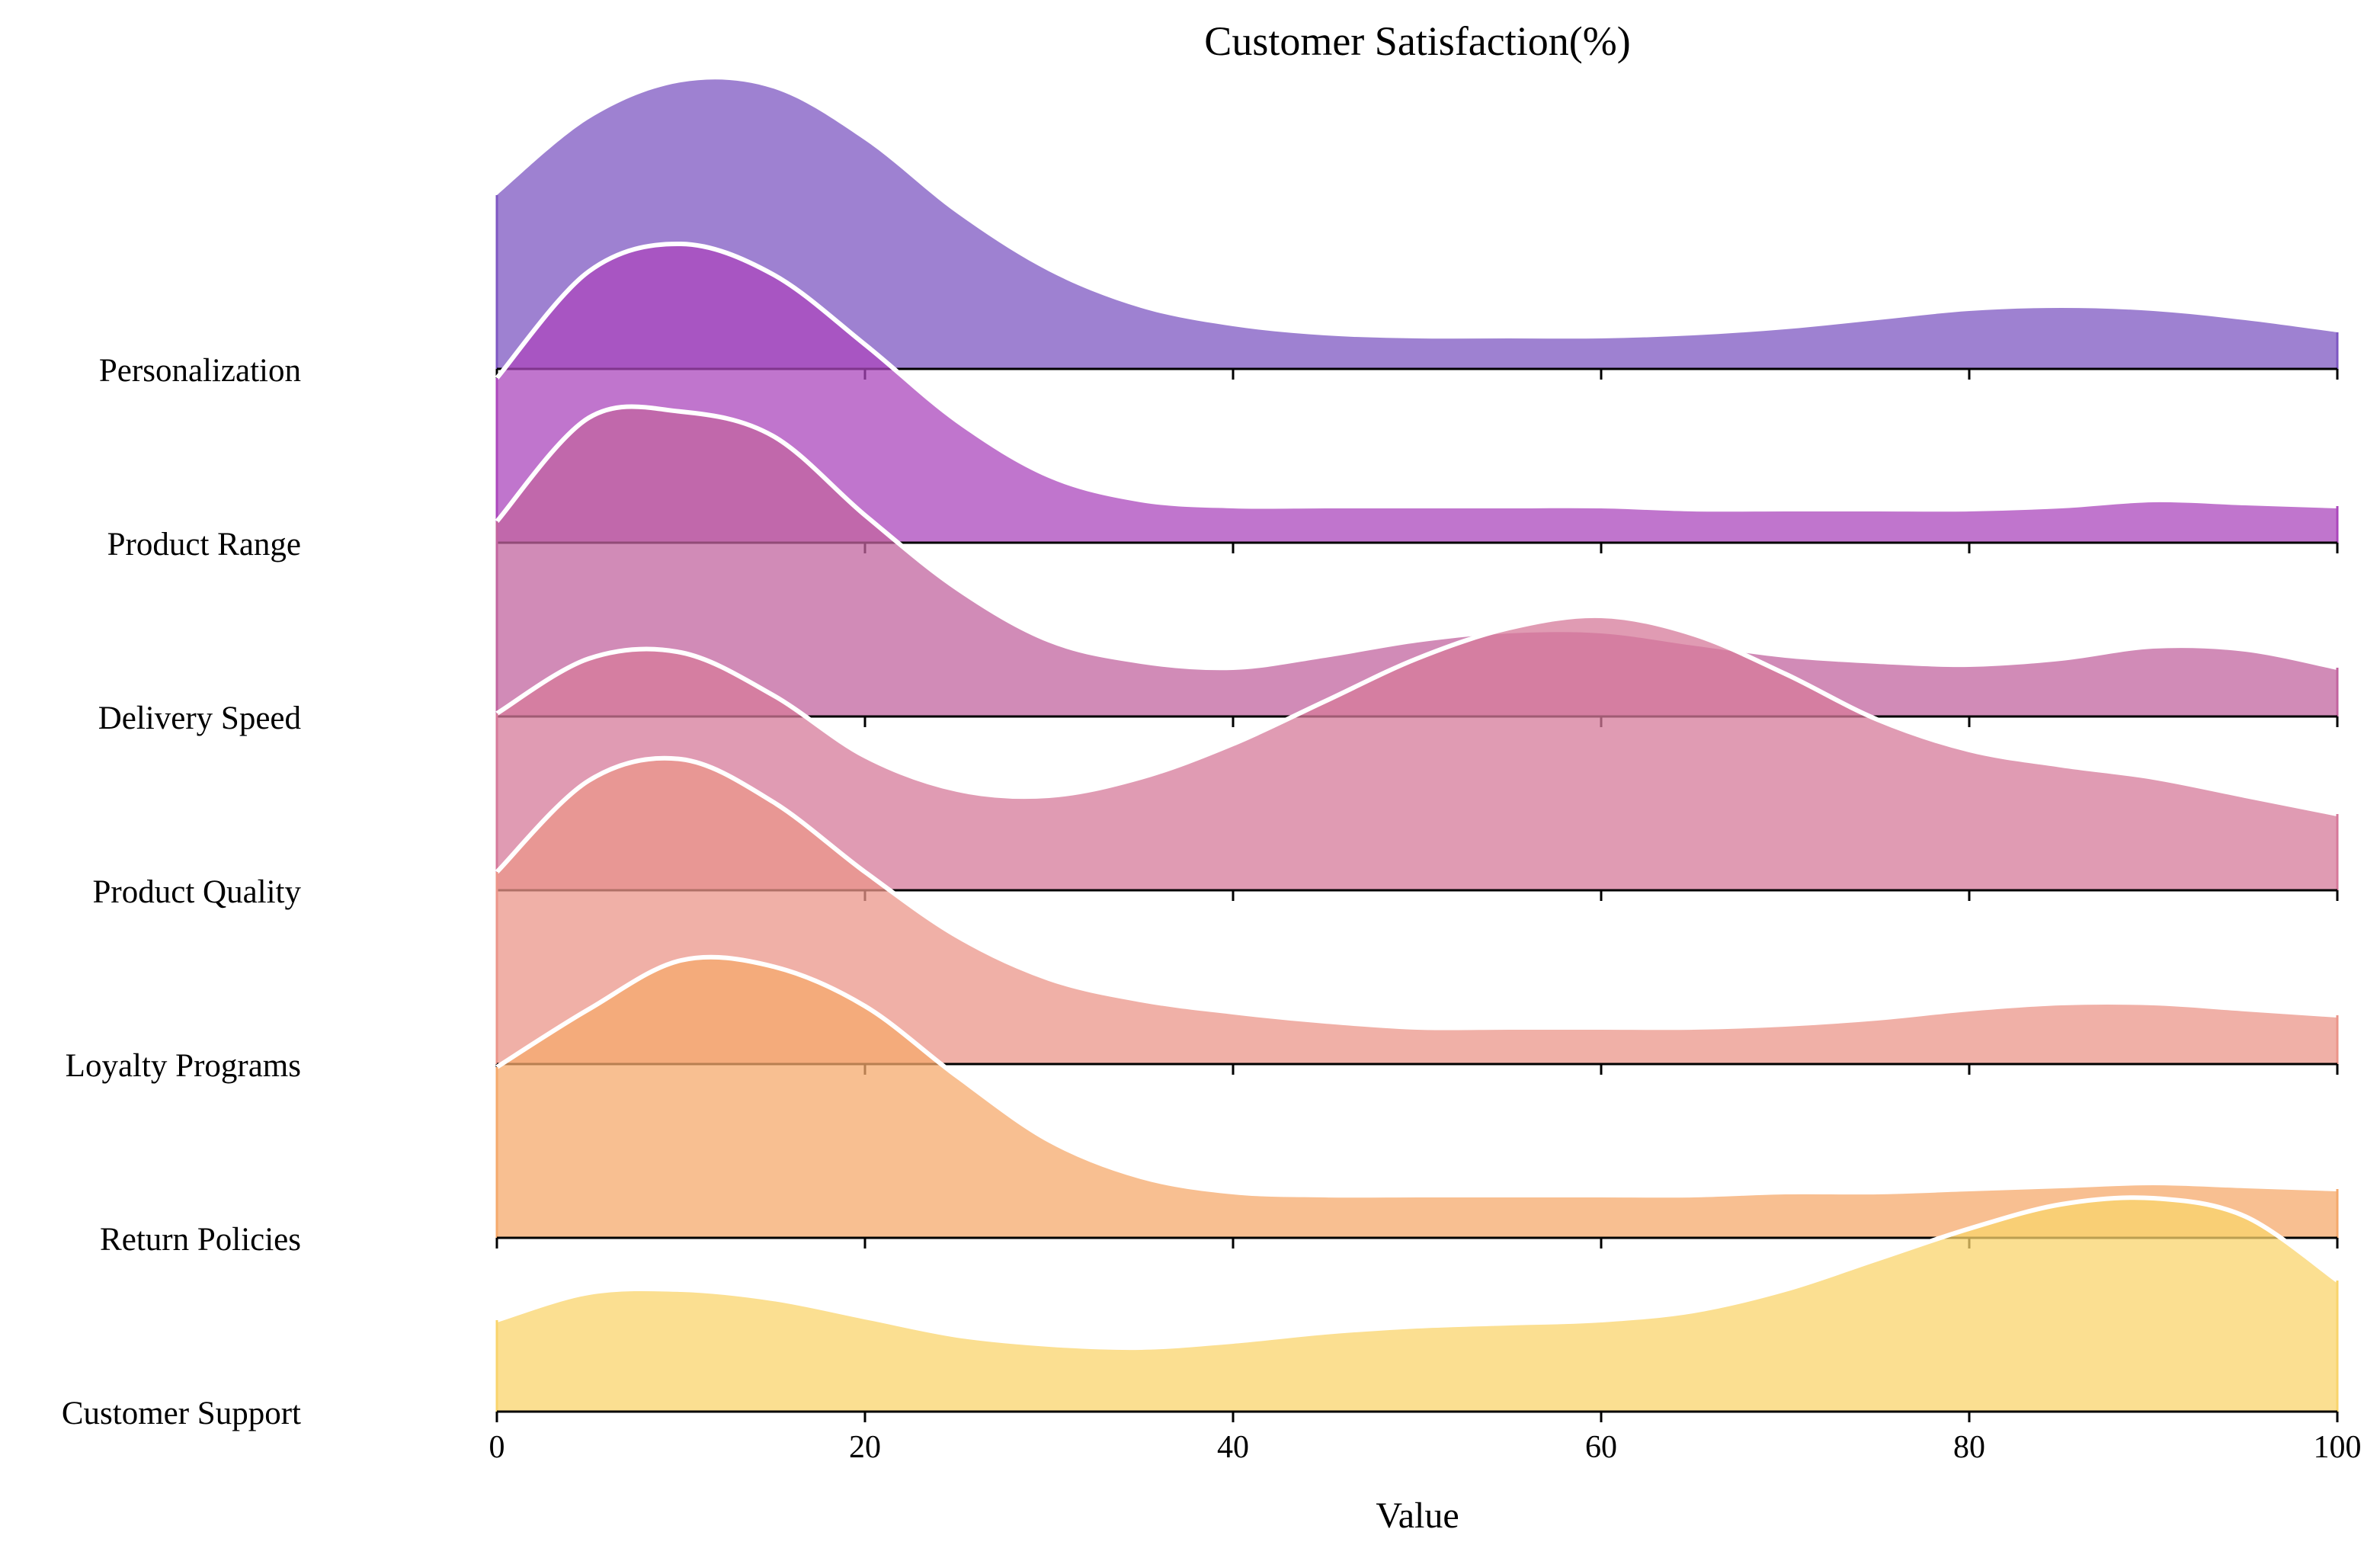  What do you see at coordinates (1417, 224) in the screenshot?
I see `ridge-area-personalization` at bounding box center [1417, 224].